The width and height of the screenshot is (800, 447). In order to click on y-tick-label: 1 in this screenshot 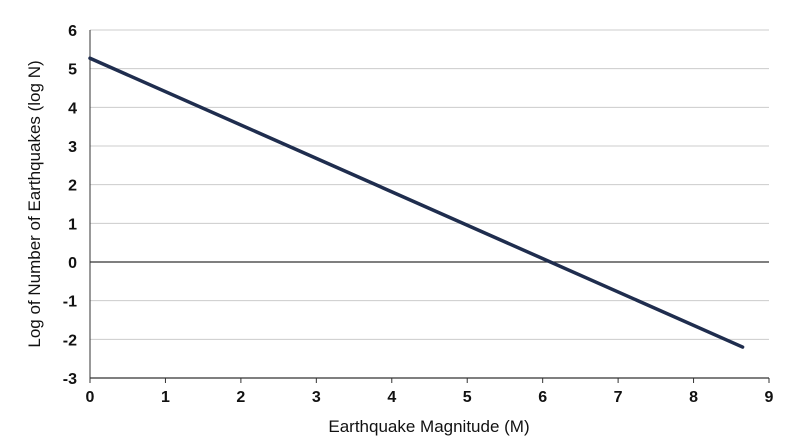, I will do `click(72, 224)`.